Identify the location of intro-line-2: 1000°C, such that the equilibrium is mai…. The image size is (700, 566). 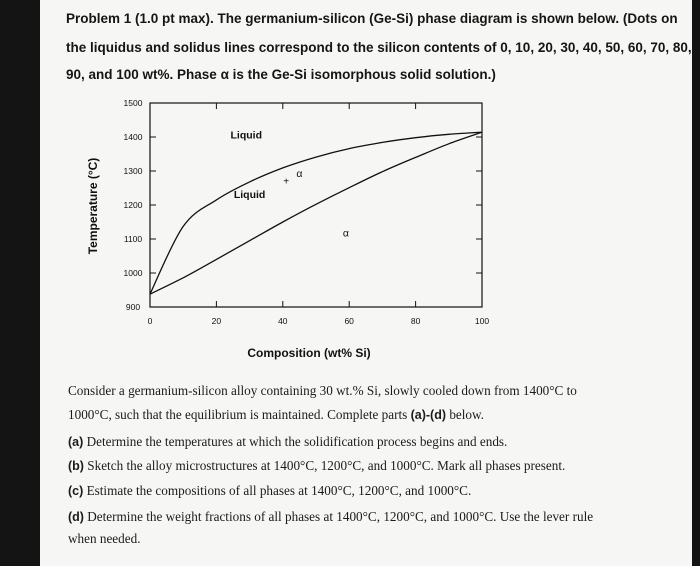
(276, 414).